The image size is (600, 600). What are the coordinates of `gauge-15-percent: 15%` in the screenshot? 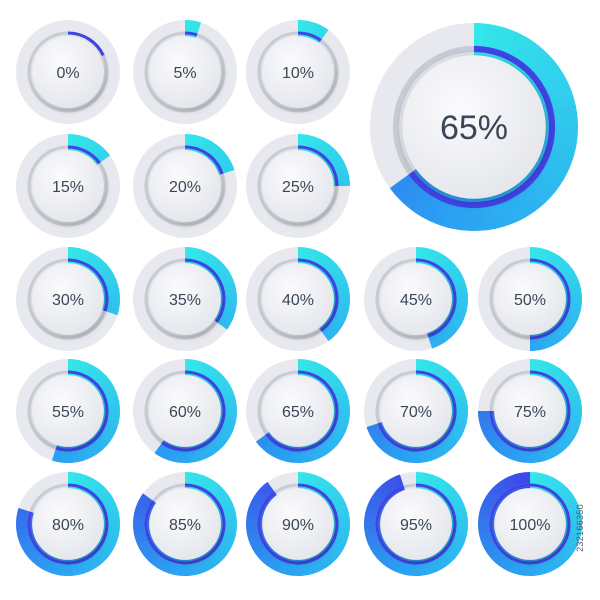 It's located at (68, 186).